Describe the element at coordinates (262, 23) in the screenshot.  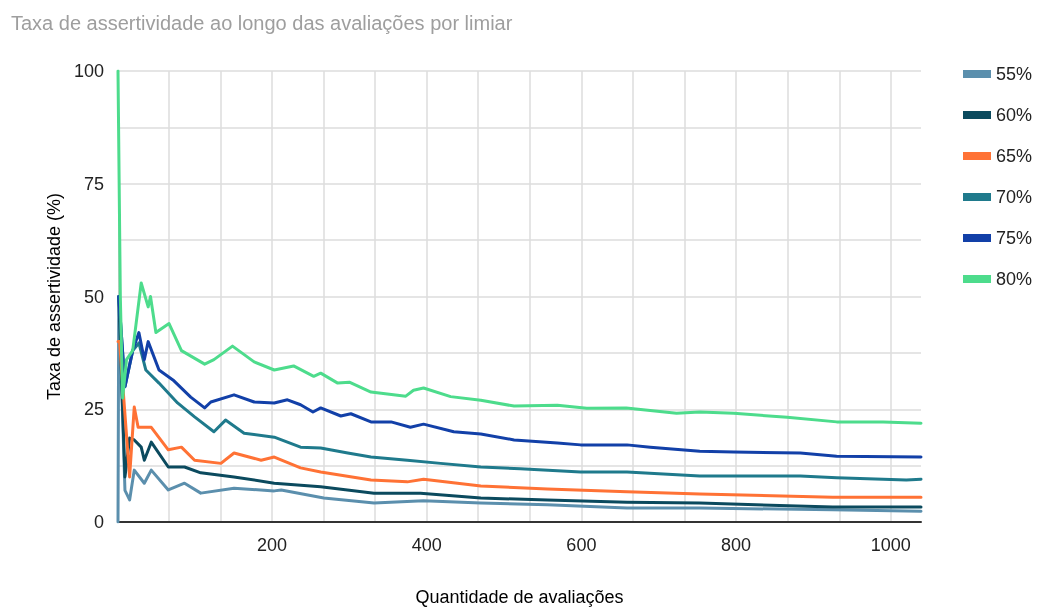
I see `chart-title: Taxa de assertividade ao longo das avaliações por limiar` at that location.